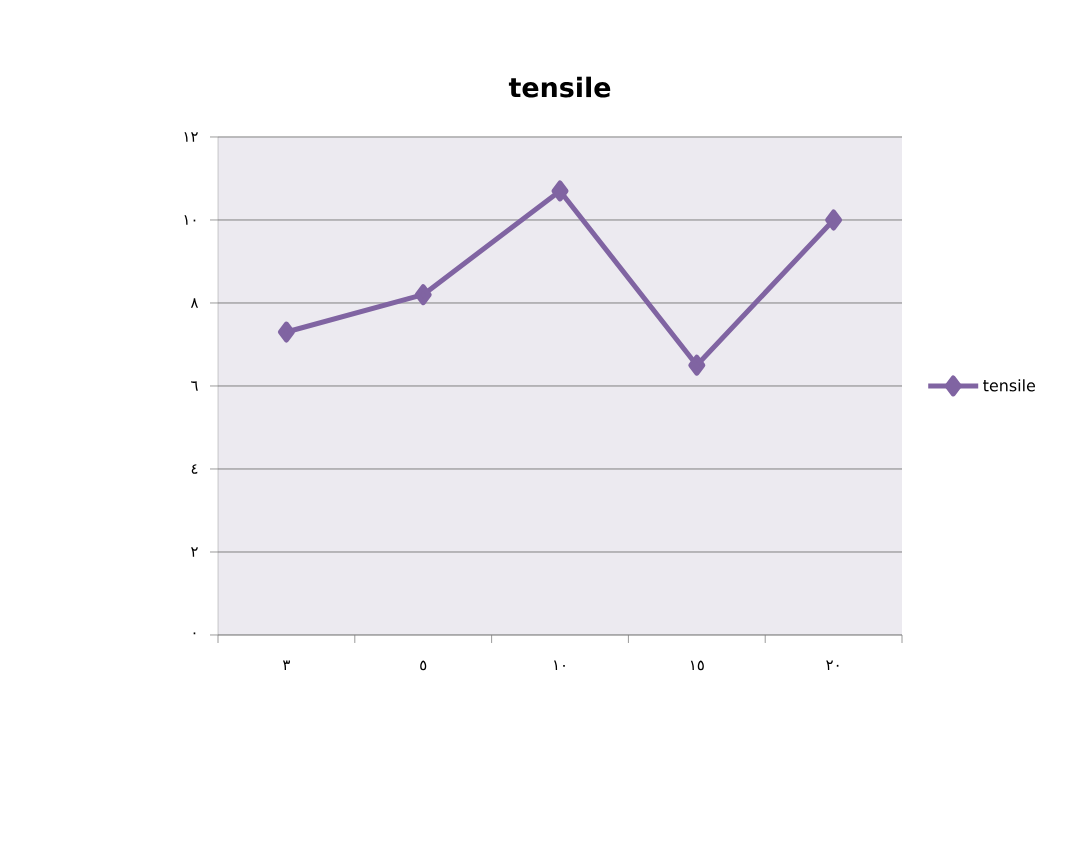 This screenshot has height=843, width=1086. What do you see at coordinates (194, 386) in the screenshot?
I see `y-tick-label: ٦` at bounding box center [194, 386].